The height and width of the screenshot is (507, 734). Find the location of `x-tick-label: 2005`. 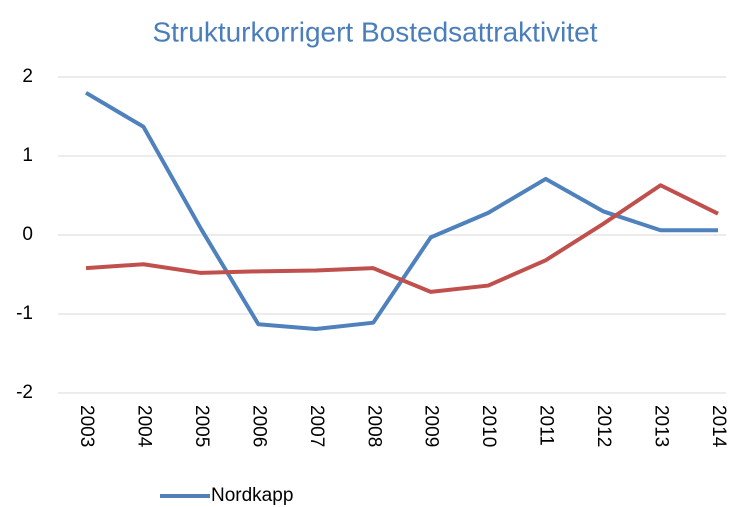

x-tick-label: 2005 is located at coordinates (201, 426).